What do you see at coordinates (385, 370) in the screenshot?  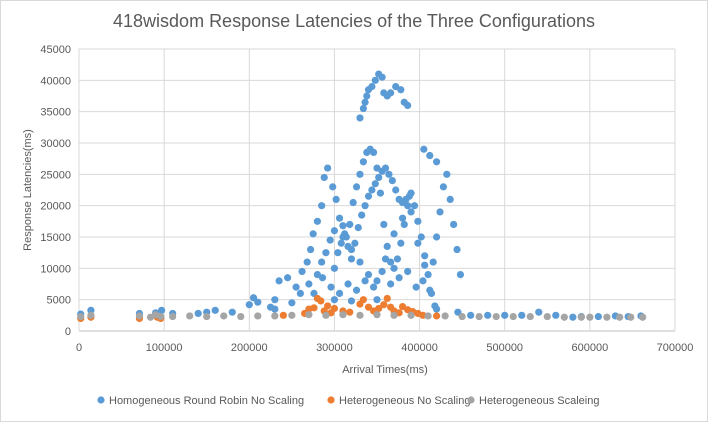 I see `x-axis-title: Arrival Times(ms)` at bounding box center [385, 370].